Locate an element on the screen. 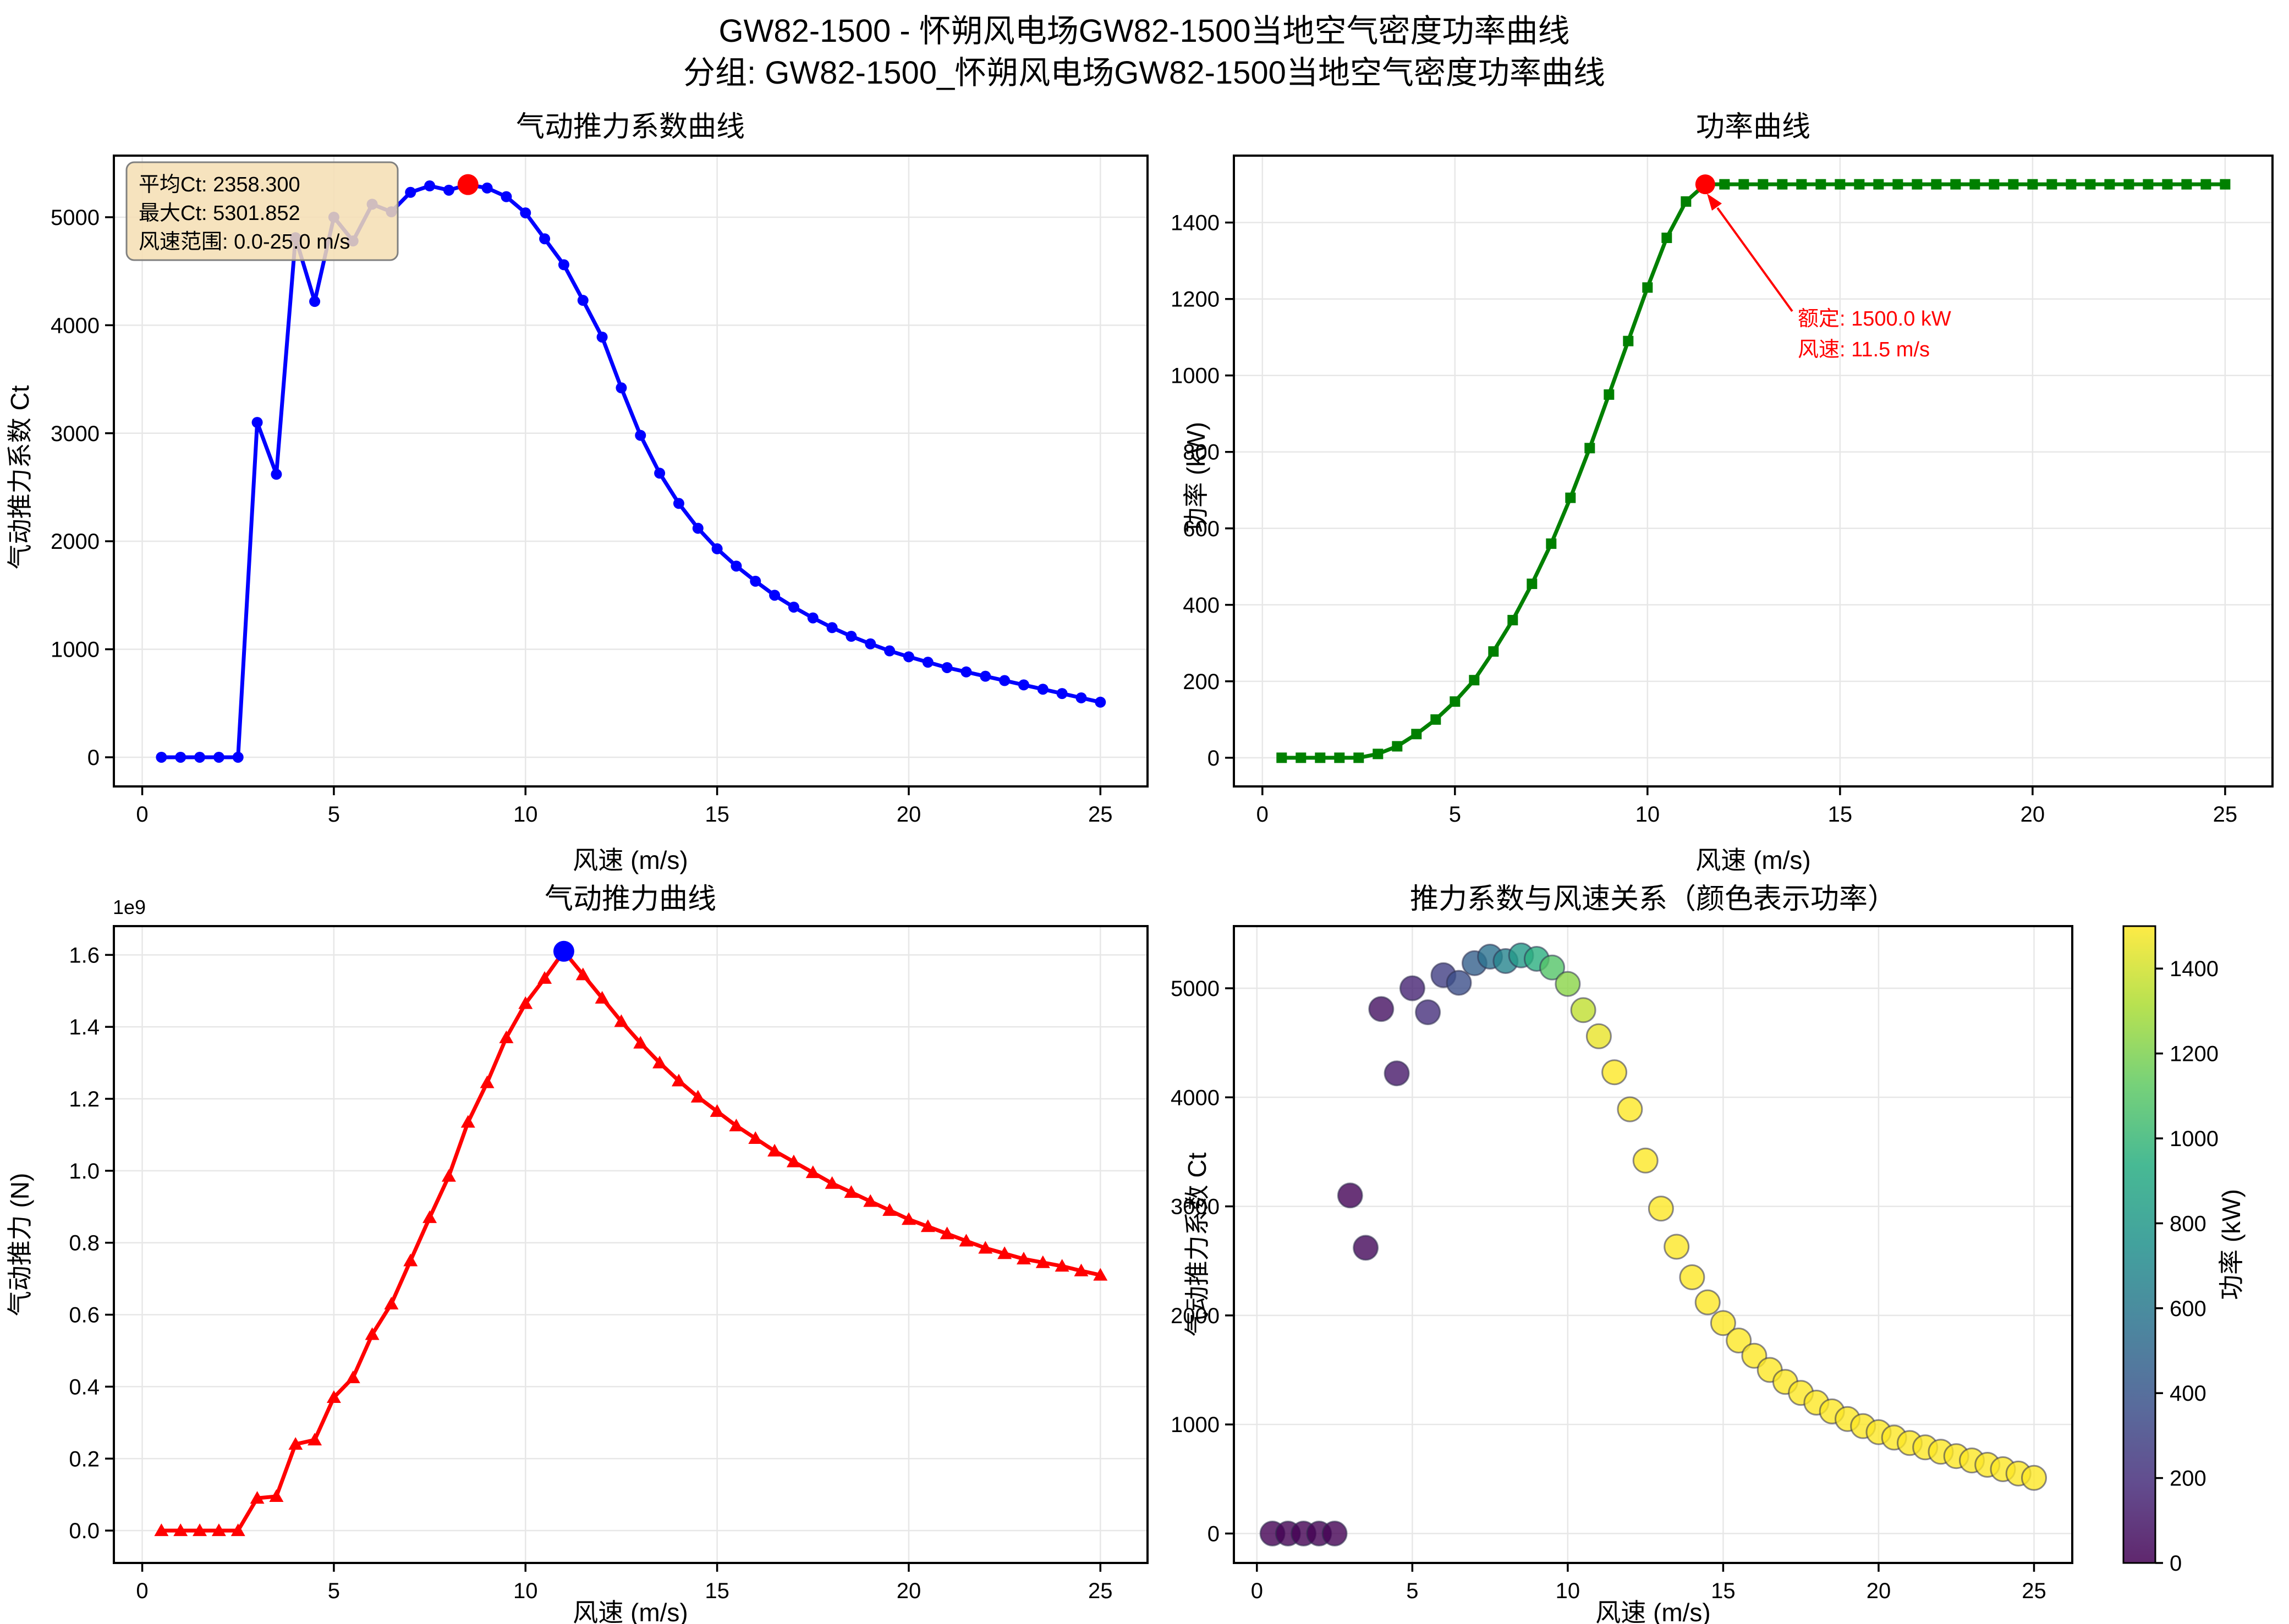  y-tick-label: 0.0 is located at coordinates (84, 1531).